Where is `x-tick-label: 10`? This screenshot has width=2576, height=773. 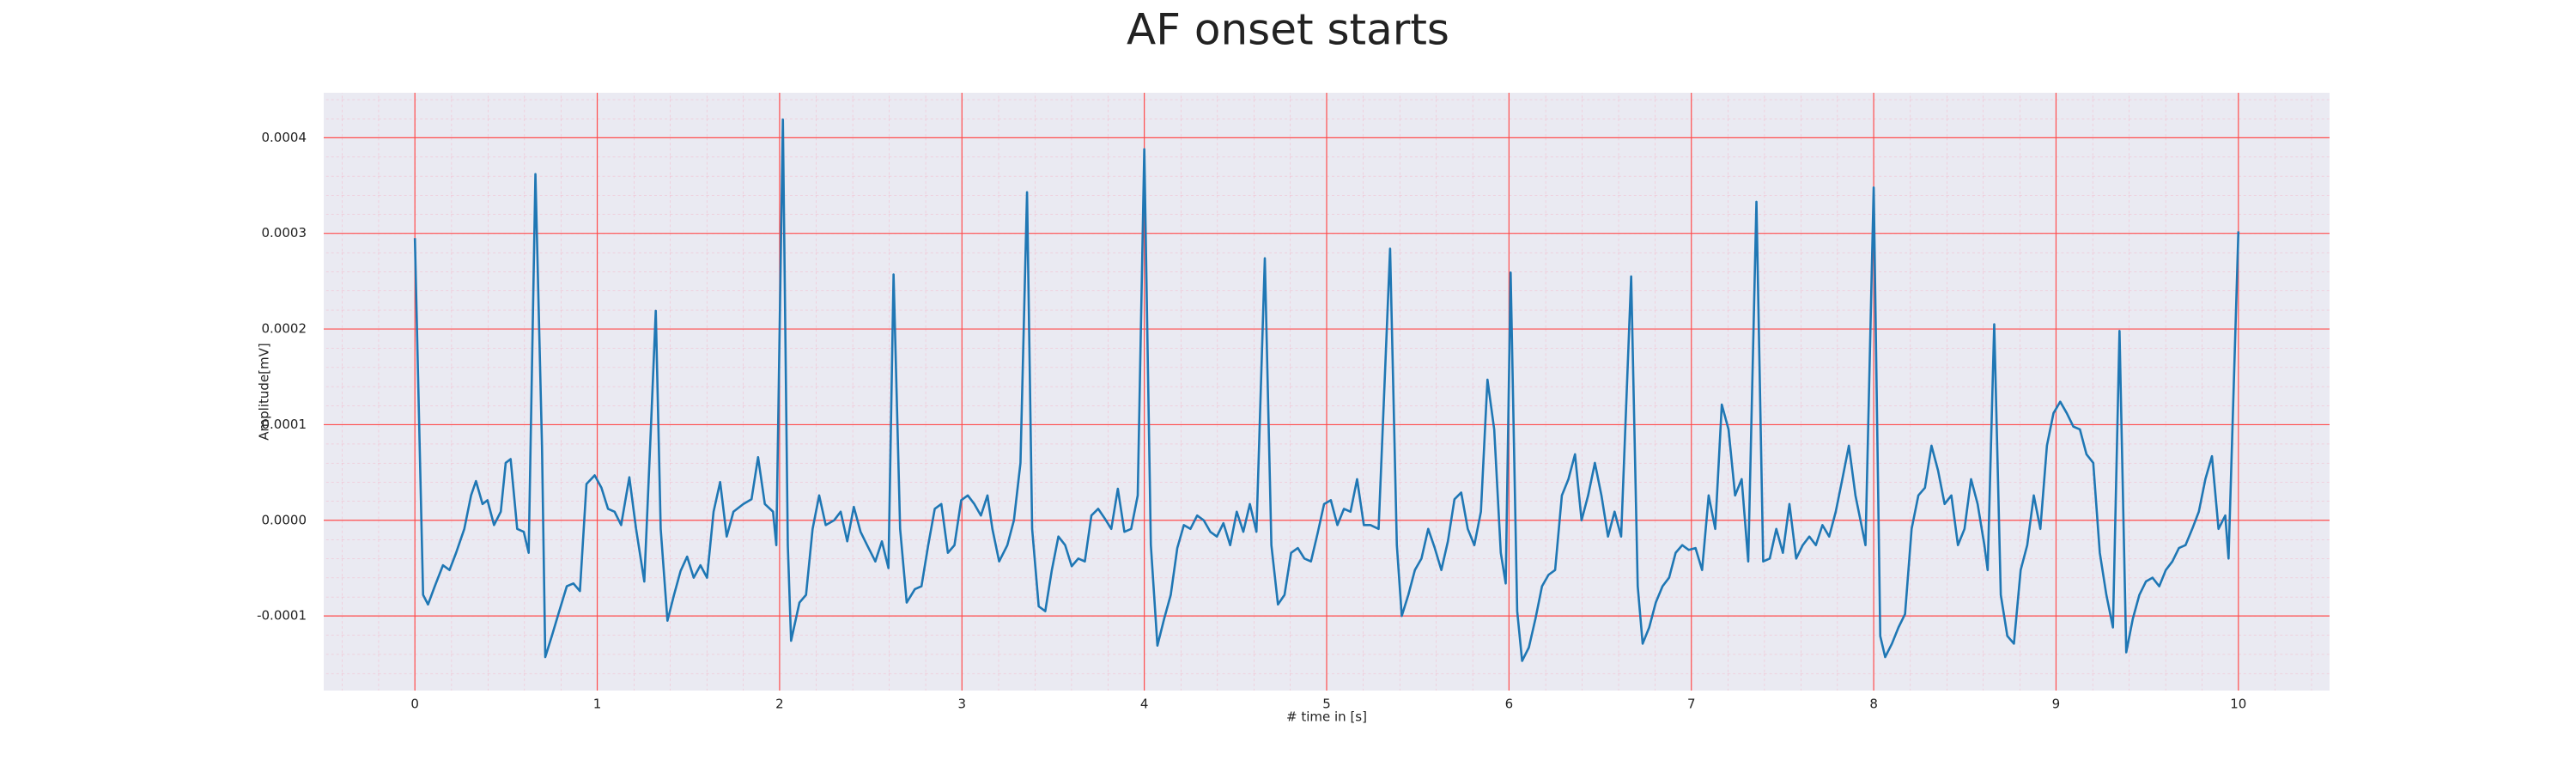 x-tick-label: 10 is located at coordinates (2238, 704).